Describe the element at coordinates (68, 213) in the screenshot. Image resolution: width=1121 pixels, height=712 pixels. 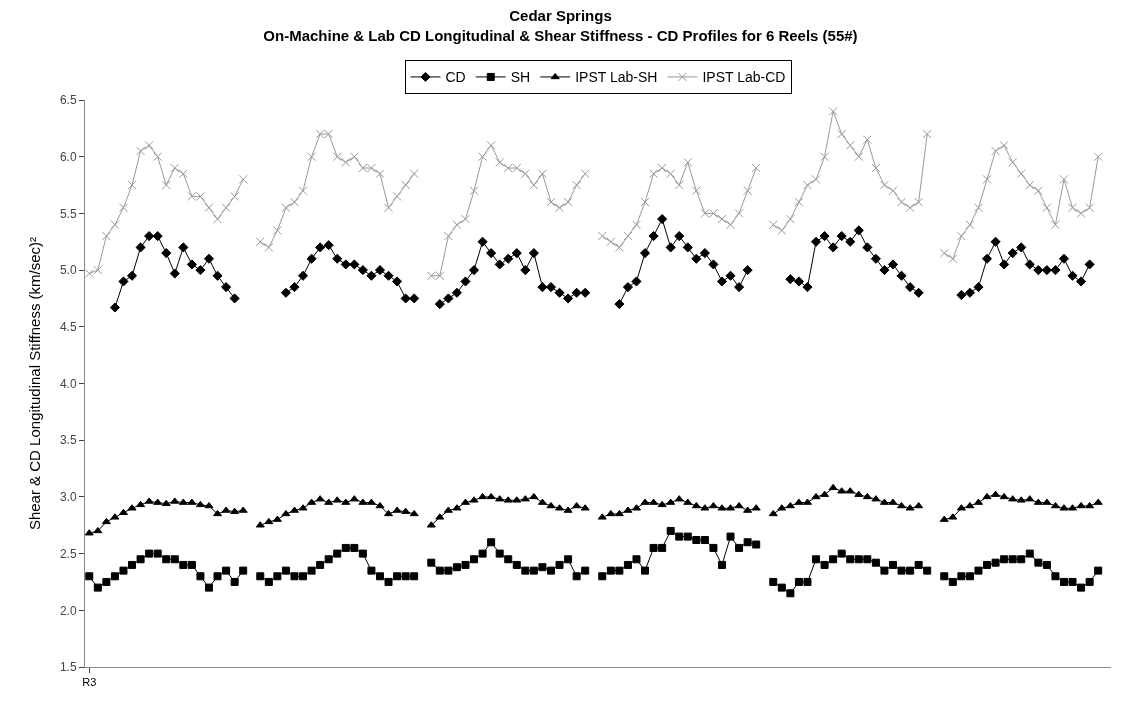
I see `y-tick-label: 5.5` at that location.